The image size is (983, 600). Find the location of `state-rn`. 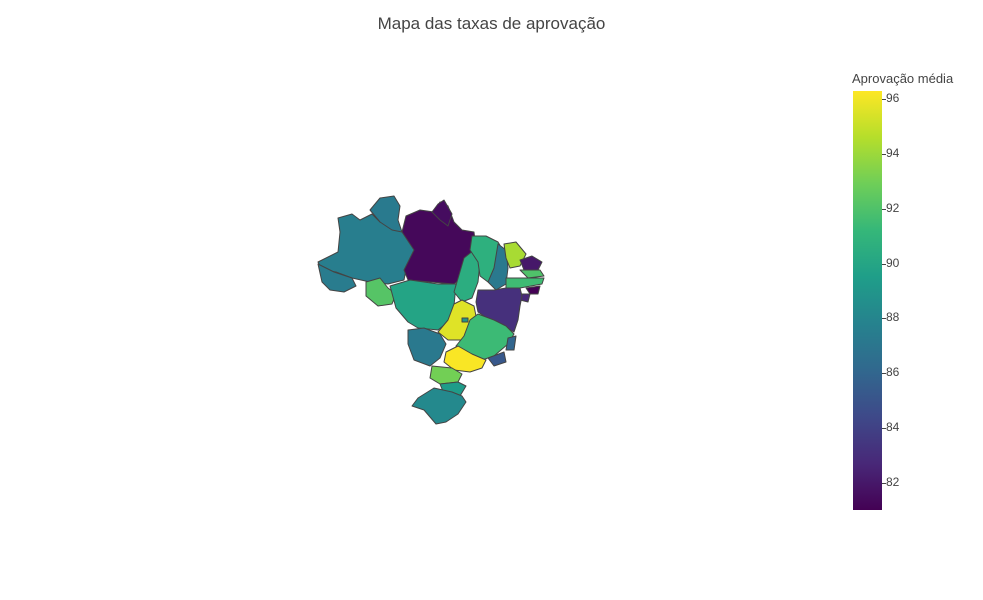

state-rn is located at coordinates (531, 263).